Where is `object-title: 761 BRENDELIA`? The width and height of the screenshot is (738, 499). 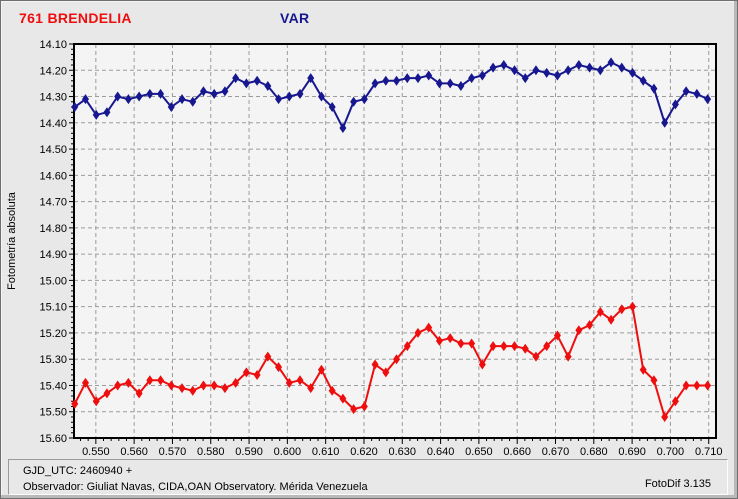 object-title: 761 BRENDELIA is located at coordinates (75, 18).